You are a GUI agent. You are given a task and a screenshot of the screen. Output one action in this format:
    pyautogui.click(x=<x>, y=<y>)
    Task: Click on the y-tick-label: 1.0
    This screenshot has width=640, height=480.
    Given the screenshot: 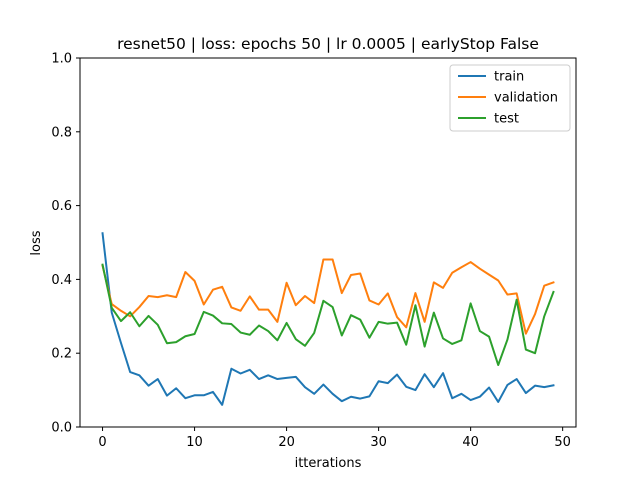 What is the action you would take?
    pyautogui.click(x=61, y=59)
    